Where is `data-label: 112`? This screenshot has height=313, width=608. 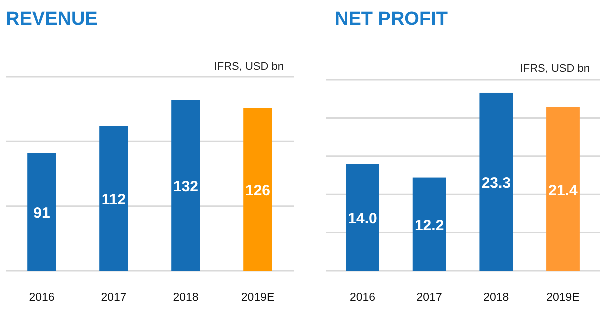
data-label: 112 is located at coordinates (114, 200).